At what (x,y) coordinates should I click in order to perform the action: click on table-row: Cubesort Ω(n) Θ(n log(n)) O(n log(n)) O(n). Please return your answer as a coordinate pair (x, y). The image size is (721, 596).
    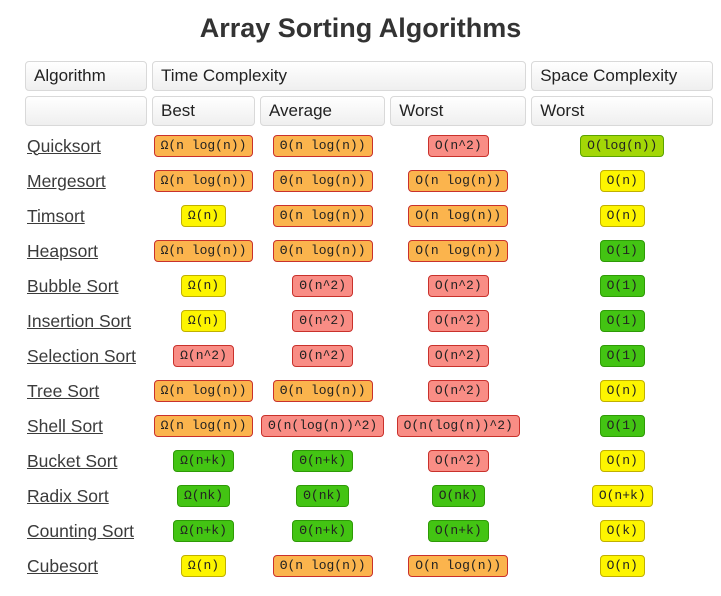
    Looking at the image, I should click on (369, 566).